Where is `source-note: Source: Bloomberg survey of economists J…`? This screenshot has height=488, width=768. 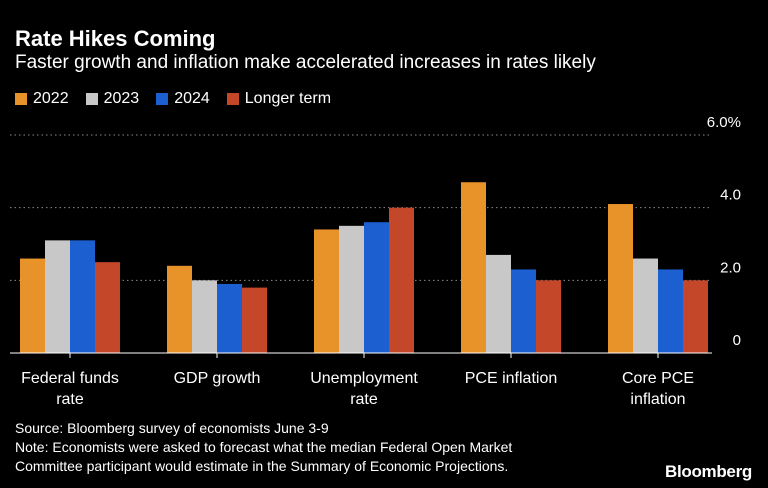
source-note: Source: Bloomberg survey of economists J… is located at coordinates (172, 428).